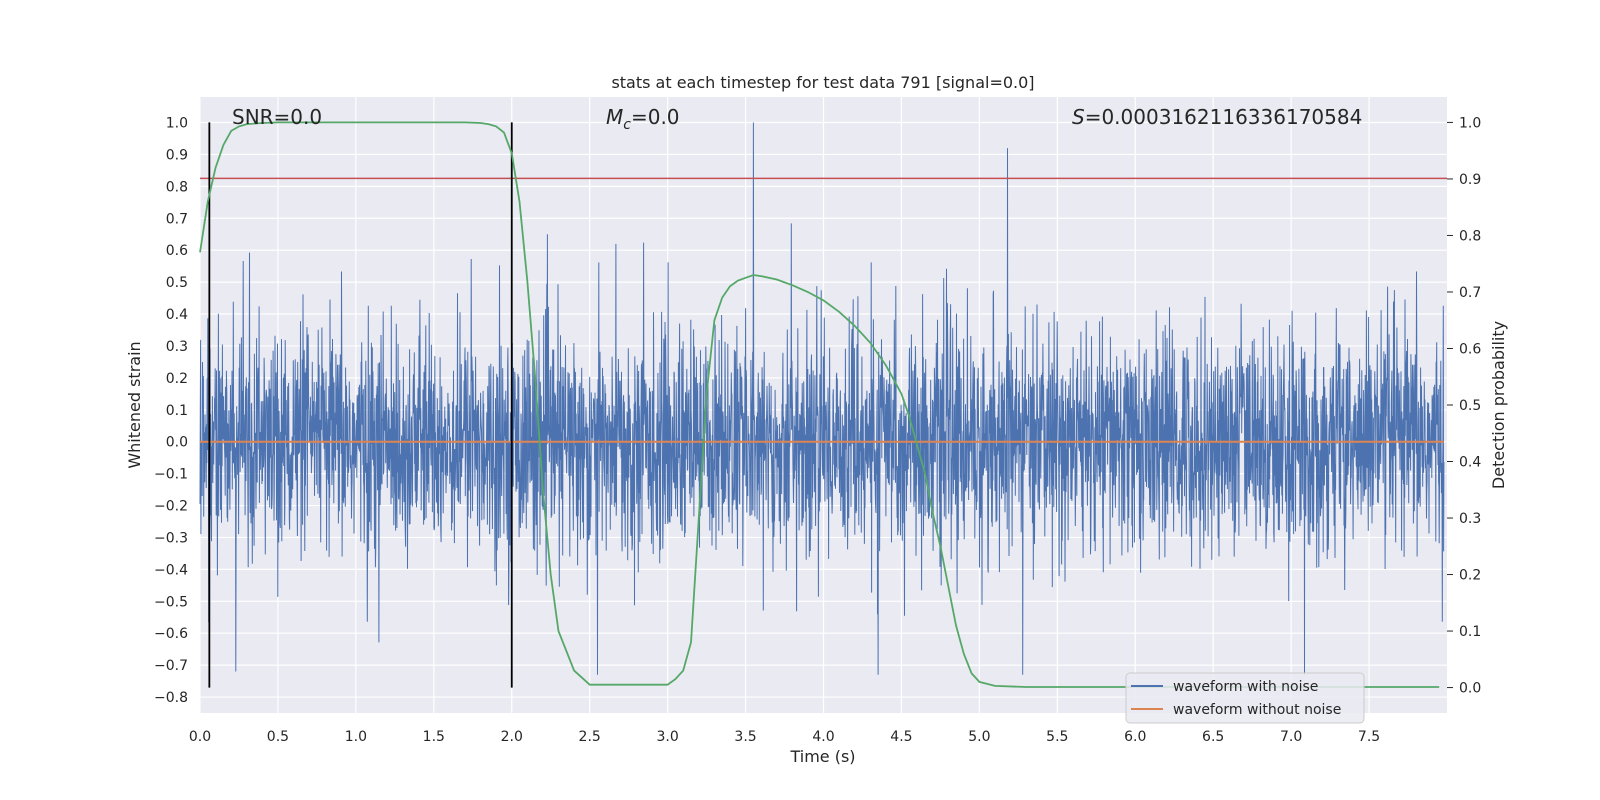  Describe the element at coordinates (356, 737) in the screenshot. I see `x-tick-label: 1.0` at that location.